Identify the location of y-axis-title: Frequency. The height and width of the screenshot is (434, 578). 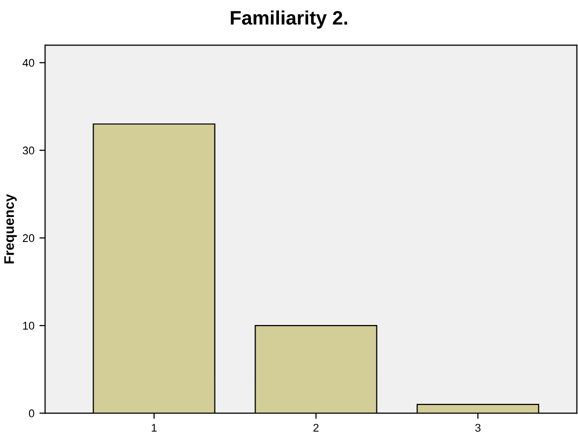
(10, 229).